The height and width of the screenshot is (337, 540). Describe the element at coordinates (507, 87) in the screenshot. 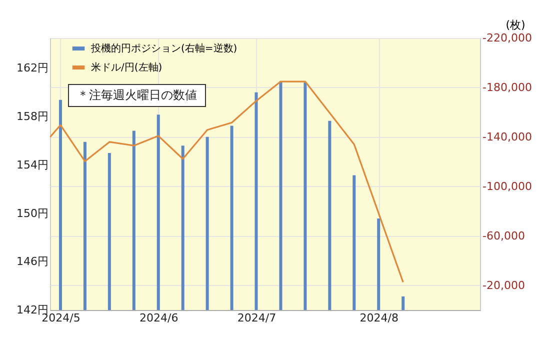

I see `y2-tick-label: -180,000` at that location.